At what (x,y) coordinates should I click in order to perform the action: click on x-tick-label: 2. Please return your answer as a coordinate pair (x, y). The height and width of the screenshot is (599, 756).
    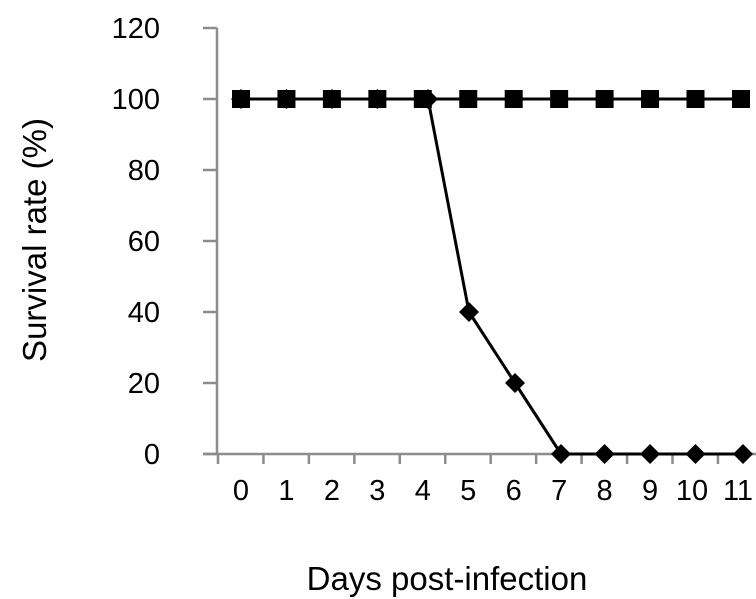
    Looking at the image, I should click on (332, 491).